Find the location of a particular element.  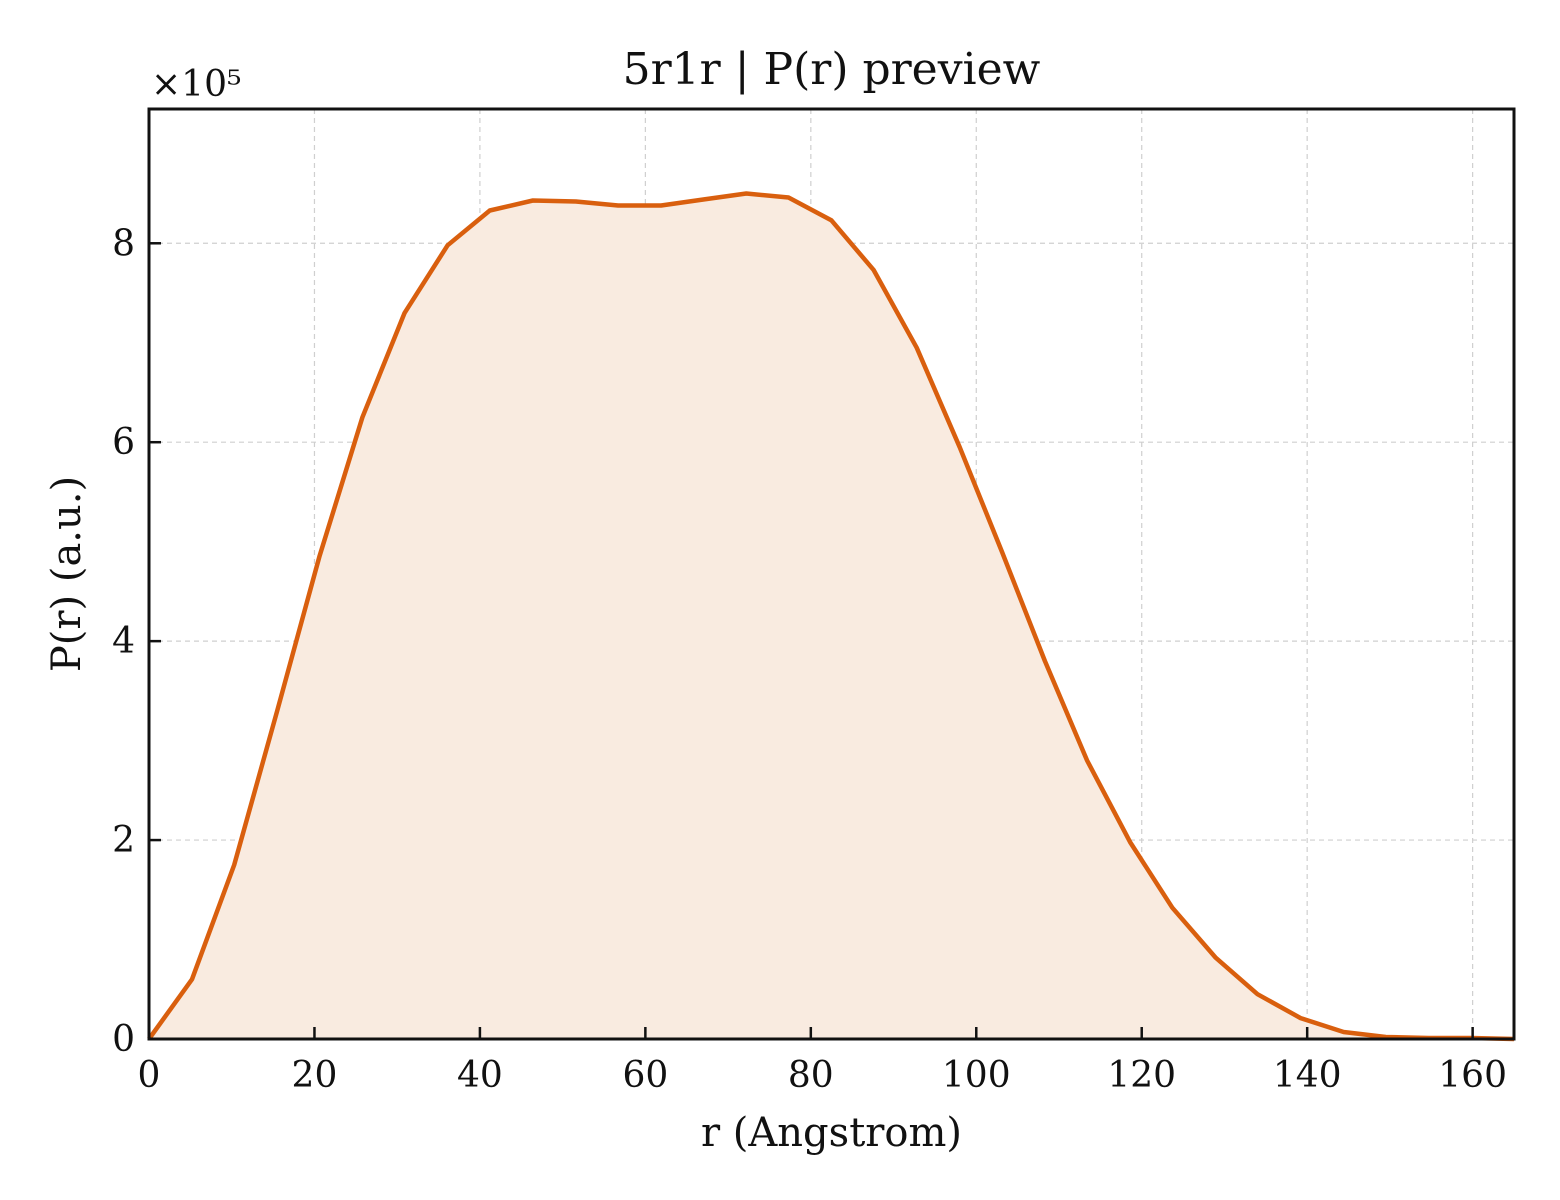

x-axis-label: r (Angstrom) is located at coordinates (831, 1133).